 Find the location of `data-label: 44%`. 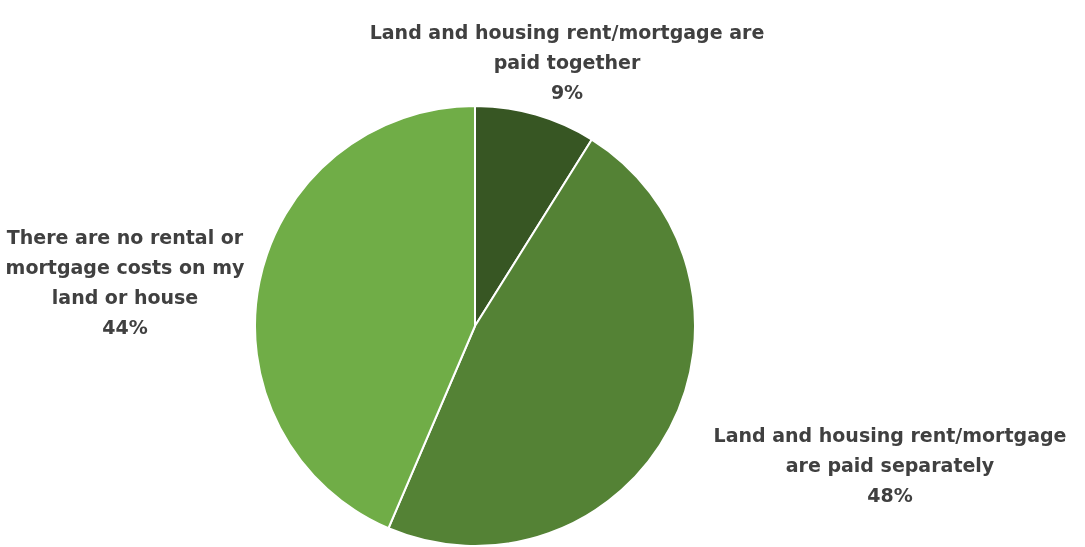

data-label: 44% is located at coordinates (125, 327).